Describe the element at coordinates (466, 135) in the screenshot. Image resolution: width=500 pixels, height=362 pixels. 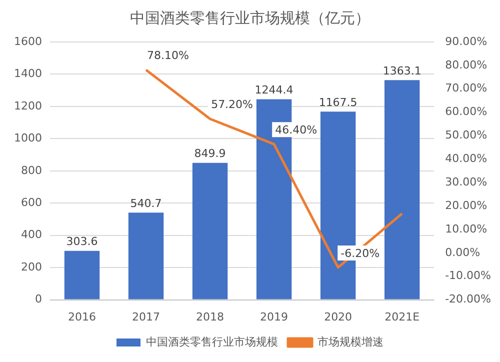
I see `y2-tick-label: 50.00%` at that location.